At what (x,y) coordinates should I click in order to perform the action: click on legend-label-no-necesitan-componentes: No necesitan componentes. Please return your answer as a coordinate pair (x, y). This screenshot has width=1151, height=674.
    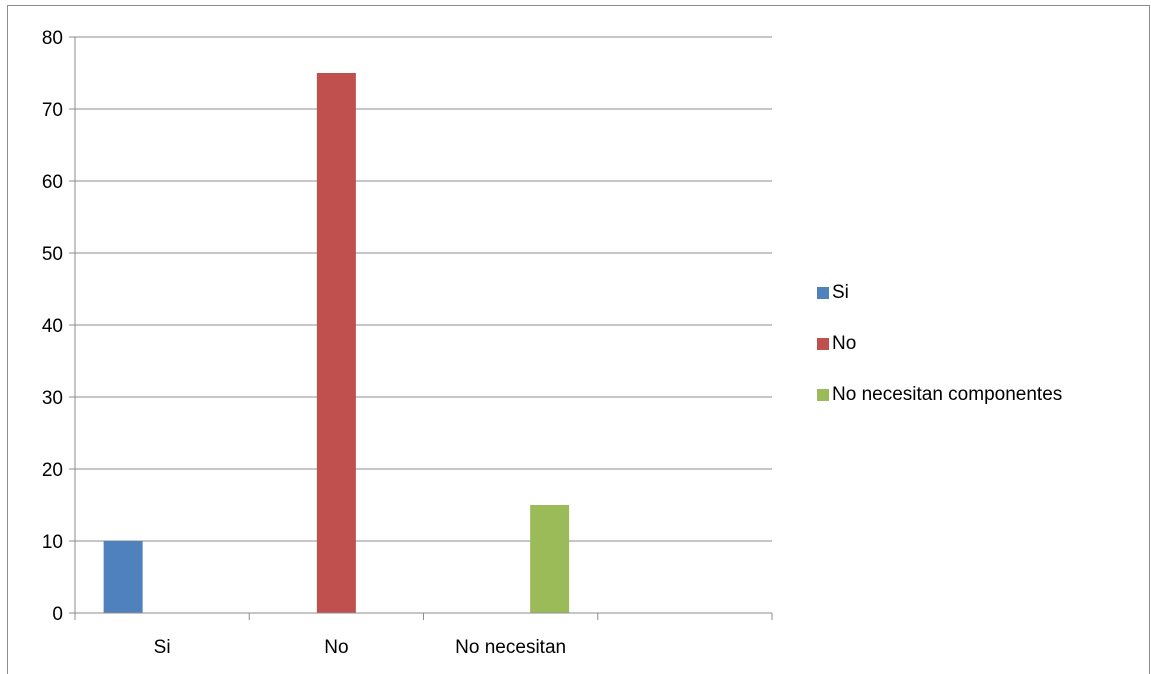
    Looking at the image, I should click on (947, 394).